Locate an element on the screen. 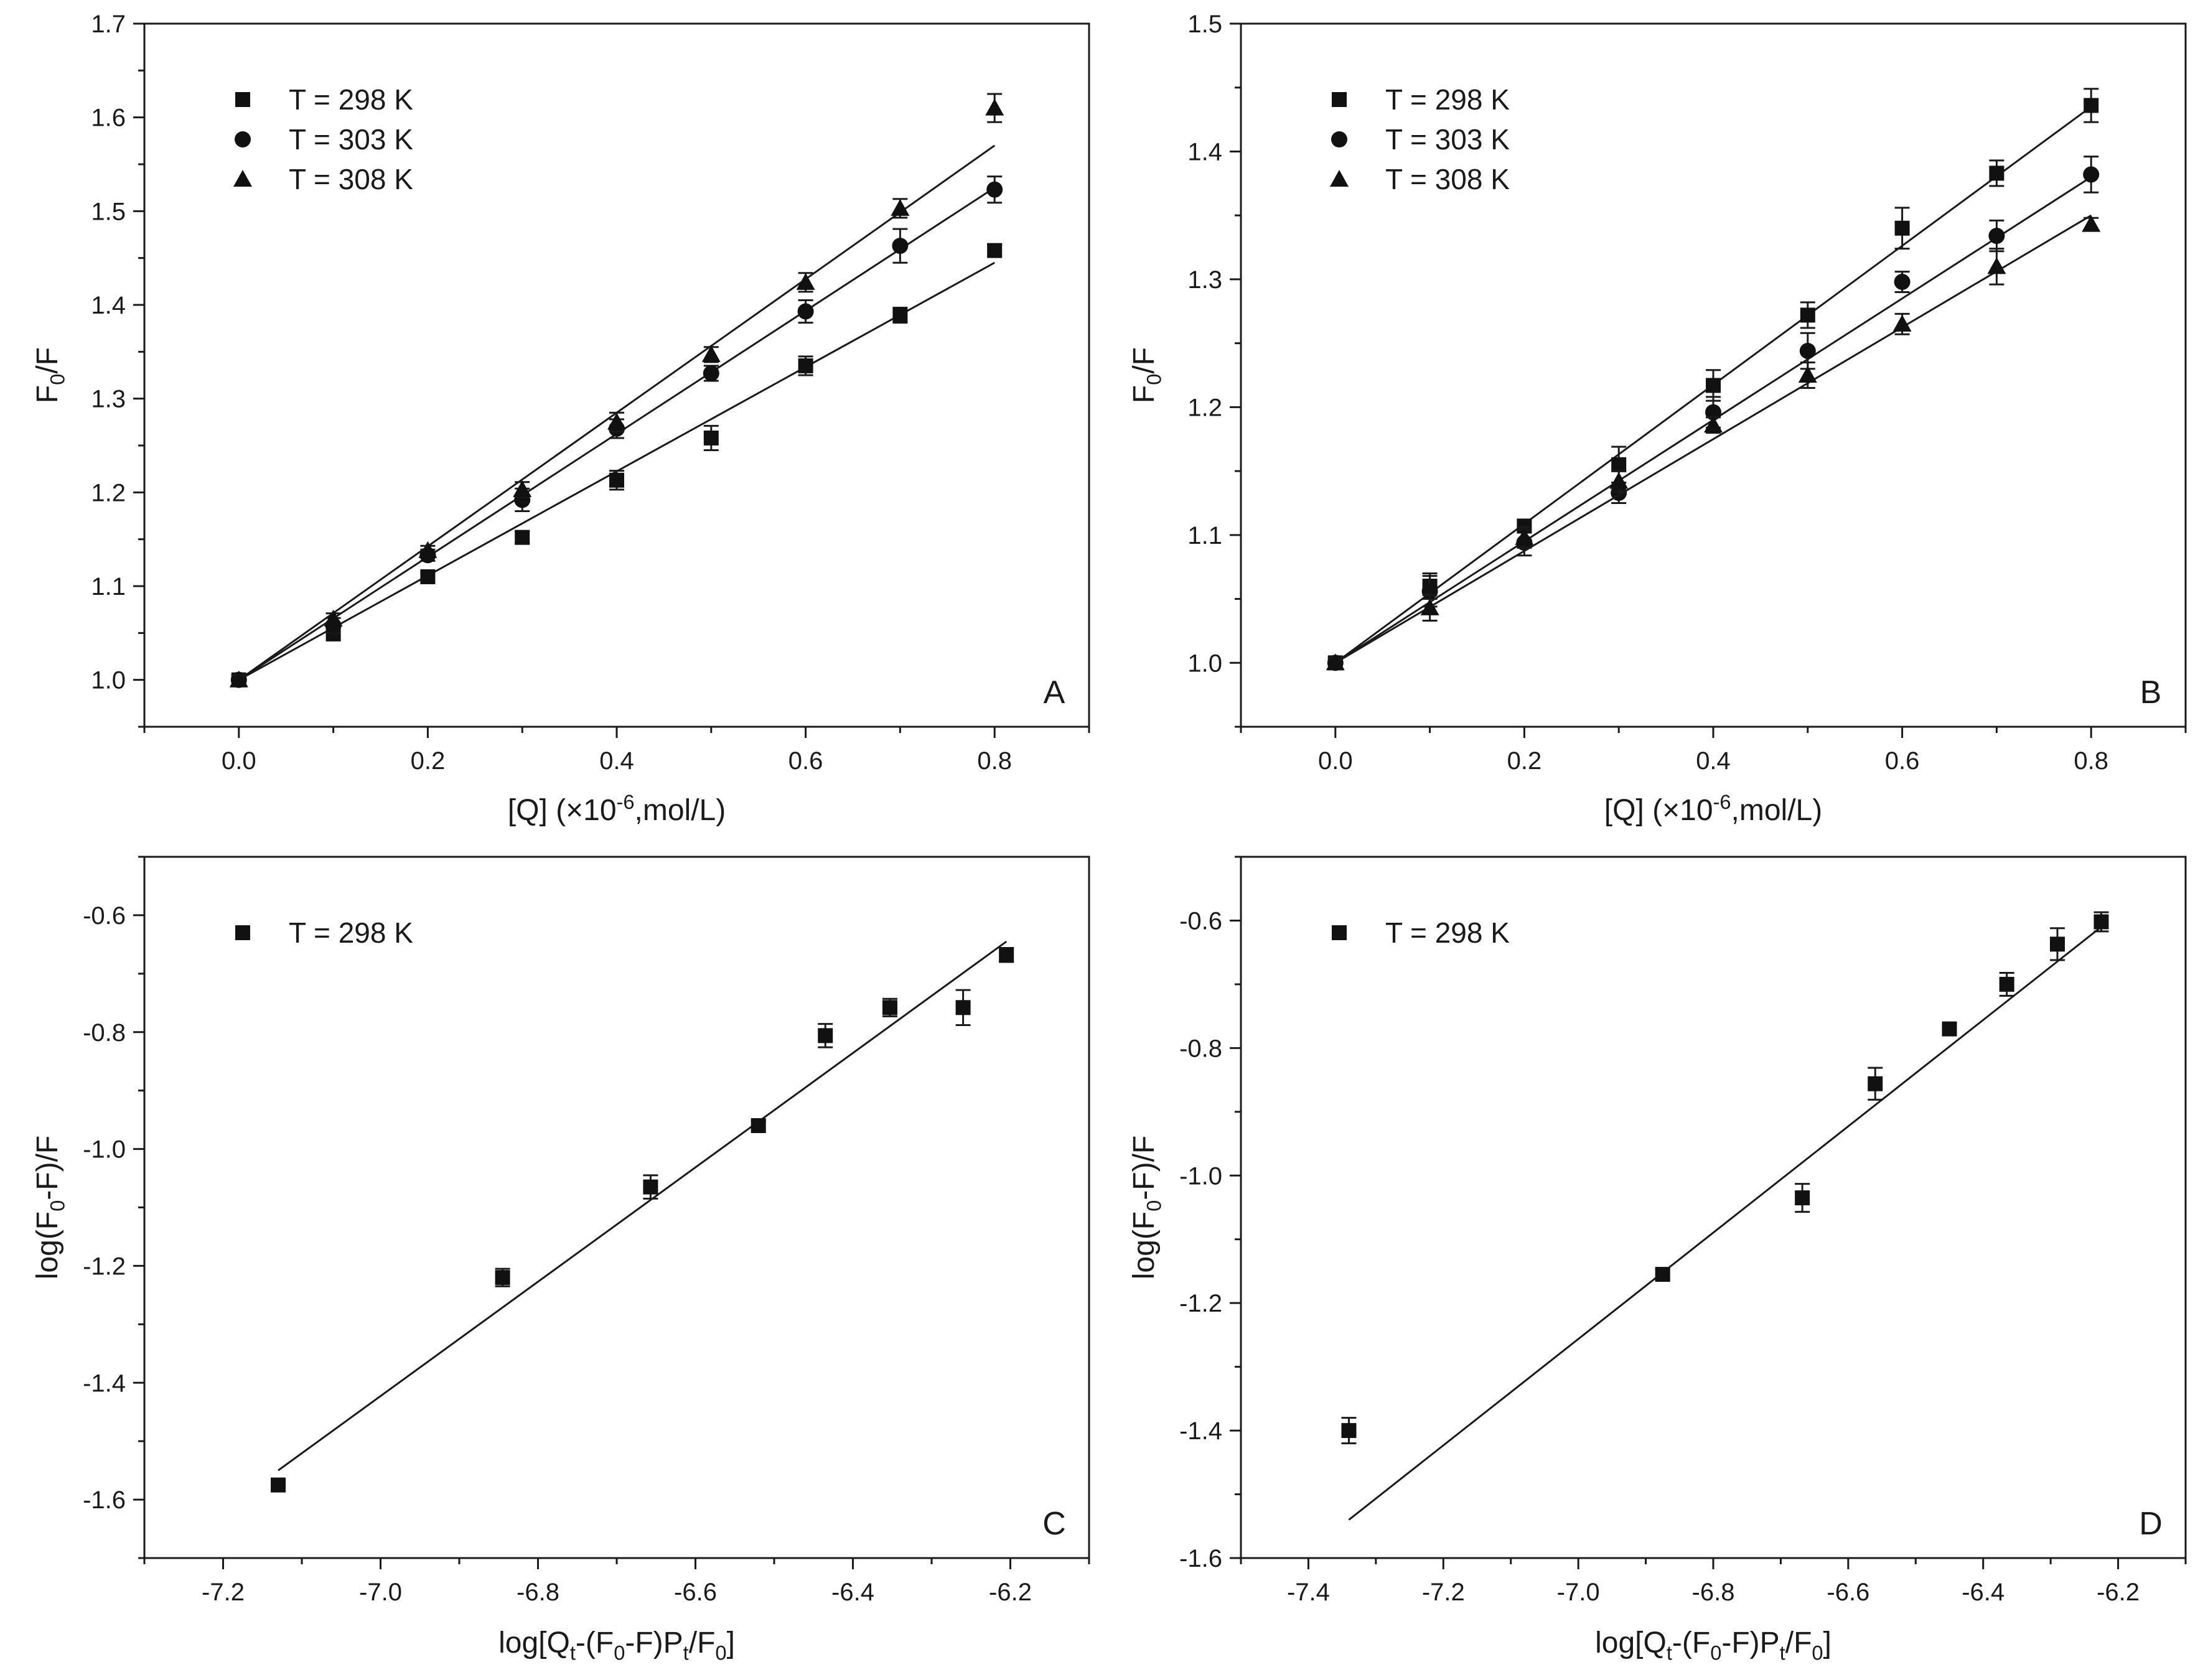  fit-line is located at coordinates (1725, 1223).